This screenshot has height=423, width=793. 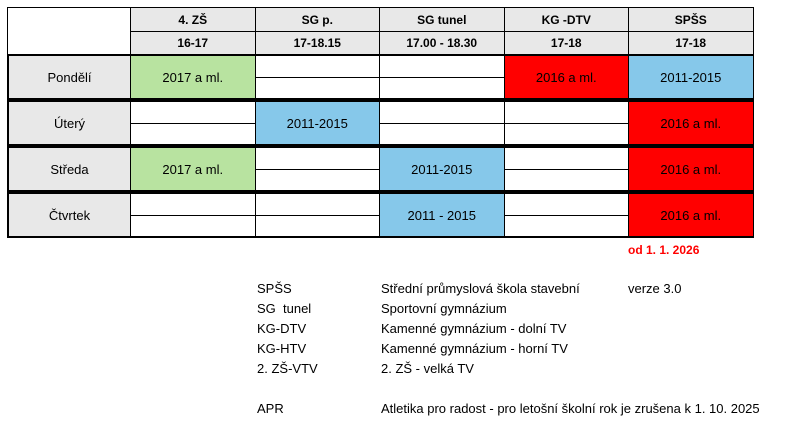 I want to click on legend-abbr: SG tunel, so click(x=284, y=308).